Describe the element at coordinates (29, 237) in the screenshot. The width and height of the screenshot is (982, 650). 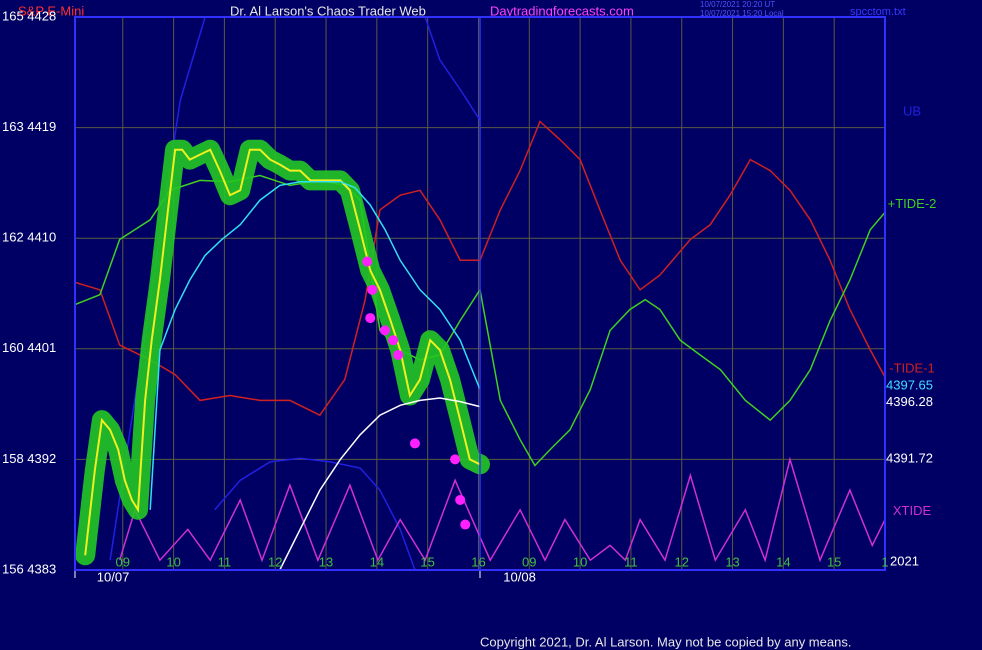
I see `y-tick-label: 162 4410` at that location.